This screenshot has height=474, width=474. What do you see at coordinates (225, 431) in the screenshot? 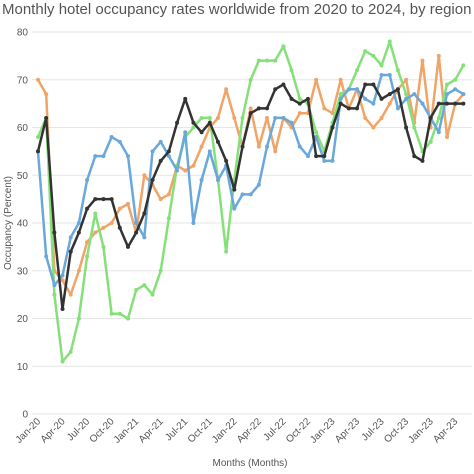
I see `x-tick-label: Jan-22` at bounding box center [225, 431].